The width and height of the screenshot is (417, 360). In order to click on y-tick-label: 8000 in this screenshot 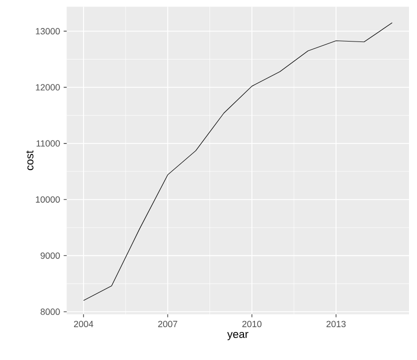, I will do `click(50, 311)`.